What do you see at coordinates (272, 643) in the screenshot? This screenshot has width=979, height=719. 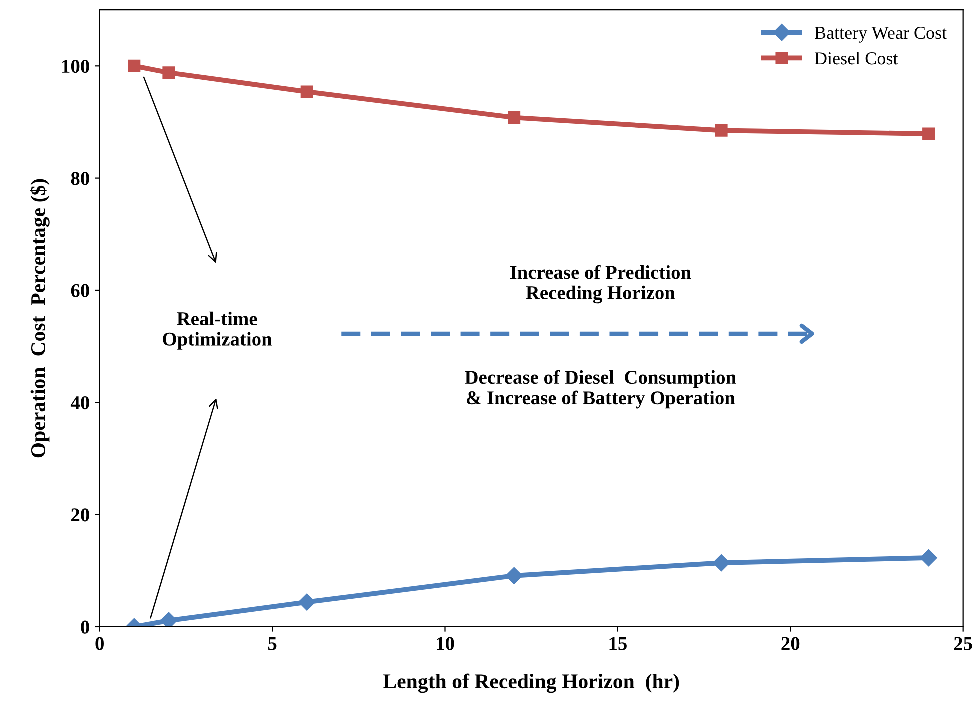 I see `x-tick-label: 5` at bounding box center [272, 643].